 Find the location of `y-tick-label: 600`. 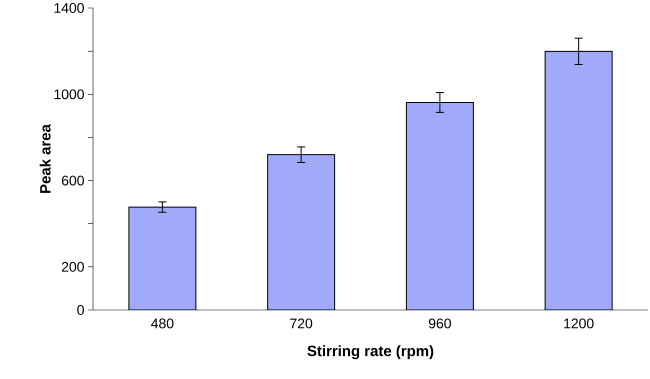

y-tick-label: 600 is located at coordinates (73, 181).